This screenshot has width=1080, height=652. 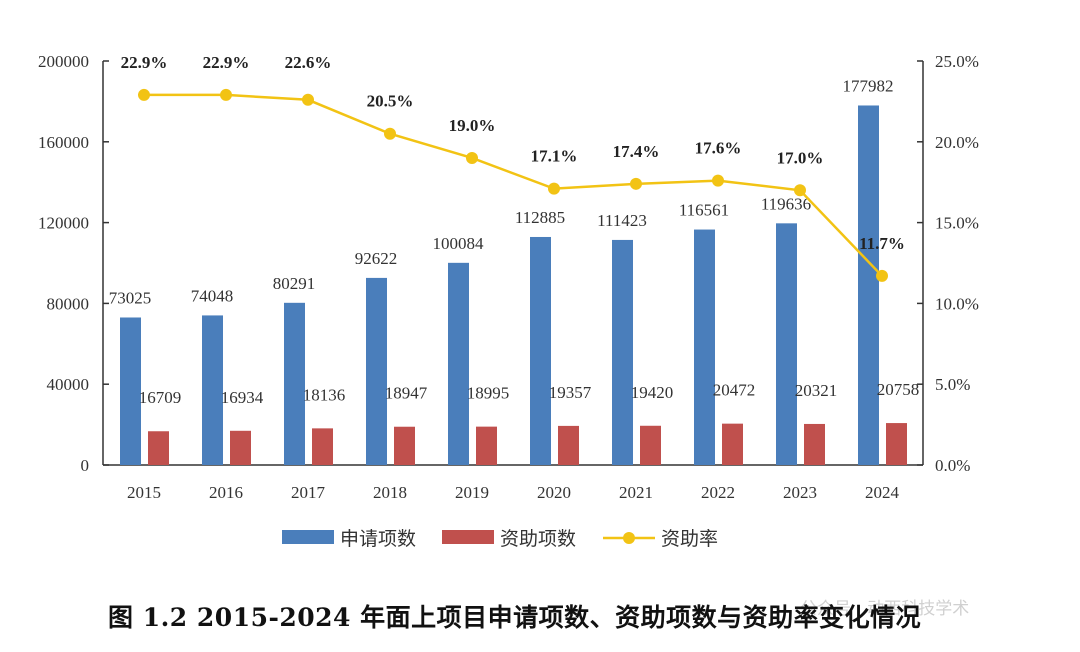 I want to click on data-label-funded: 18995, so click(x=488, y=393).